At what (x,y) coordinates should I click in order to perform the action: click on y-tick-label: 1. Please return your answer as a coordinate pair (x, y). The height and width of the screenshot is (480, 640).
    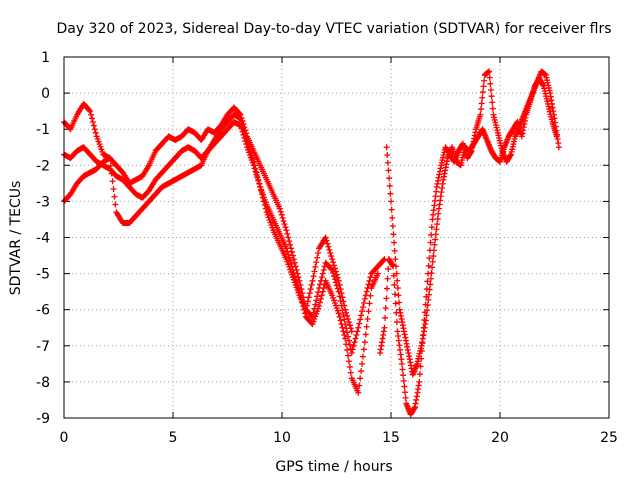
    Looking at the image, I should click on (45, 58).